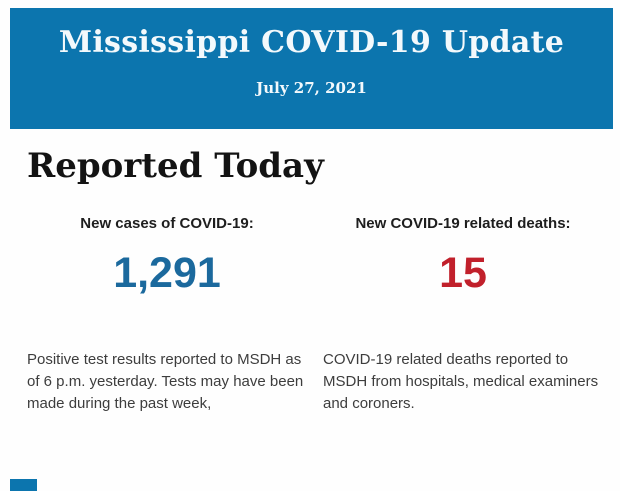 The height and width of the screenshot is (491, 620). Describe the element at coordinates (175, 166) in the screenshot. I see `page-title: Reported Today` at that location.